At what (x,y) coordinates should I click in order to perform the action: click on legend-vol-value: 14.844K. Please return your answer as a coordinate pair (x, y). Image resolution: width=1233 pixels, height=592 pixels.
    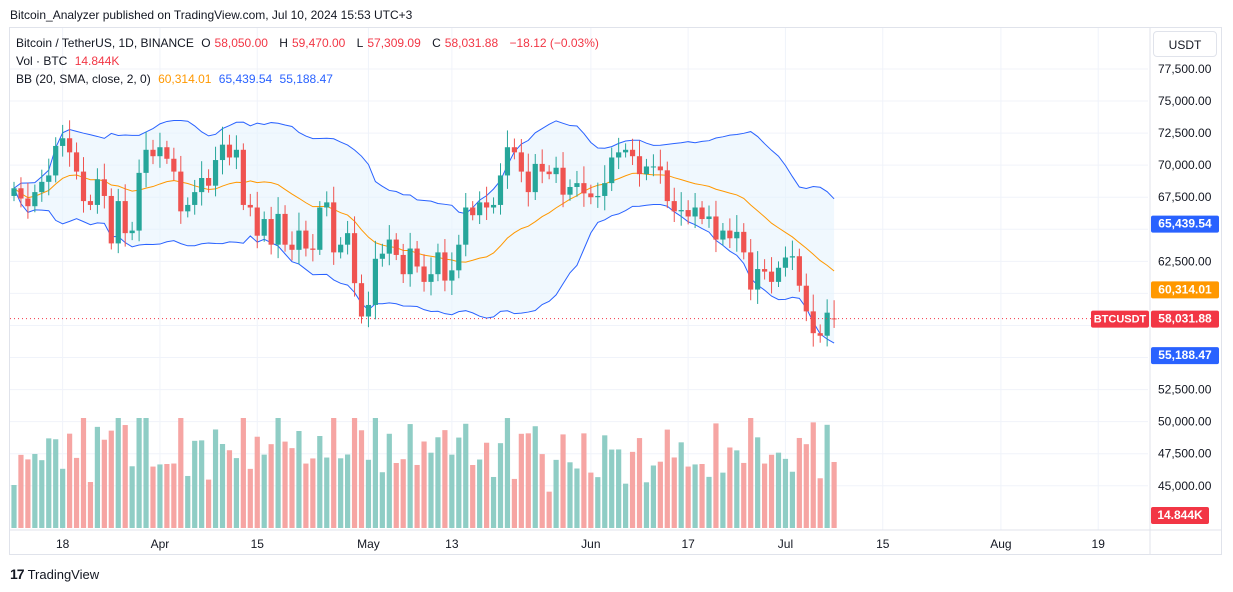
    Looking at the image, I should click on (97, 61).